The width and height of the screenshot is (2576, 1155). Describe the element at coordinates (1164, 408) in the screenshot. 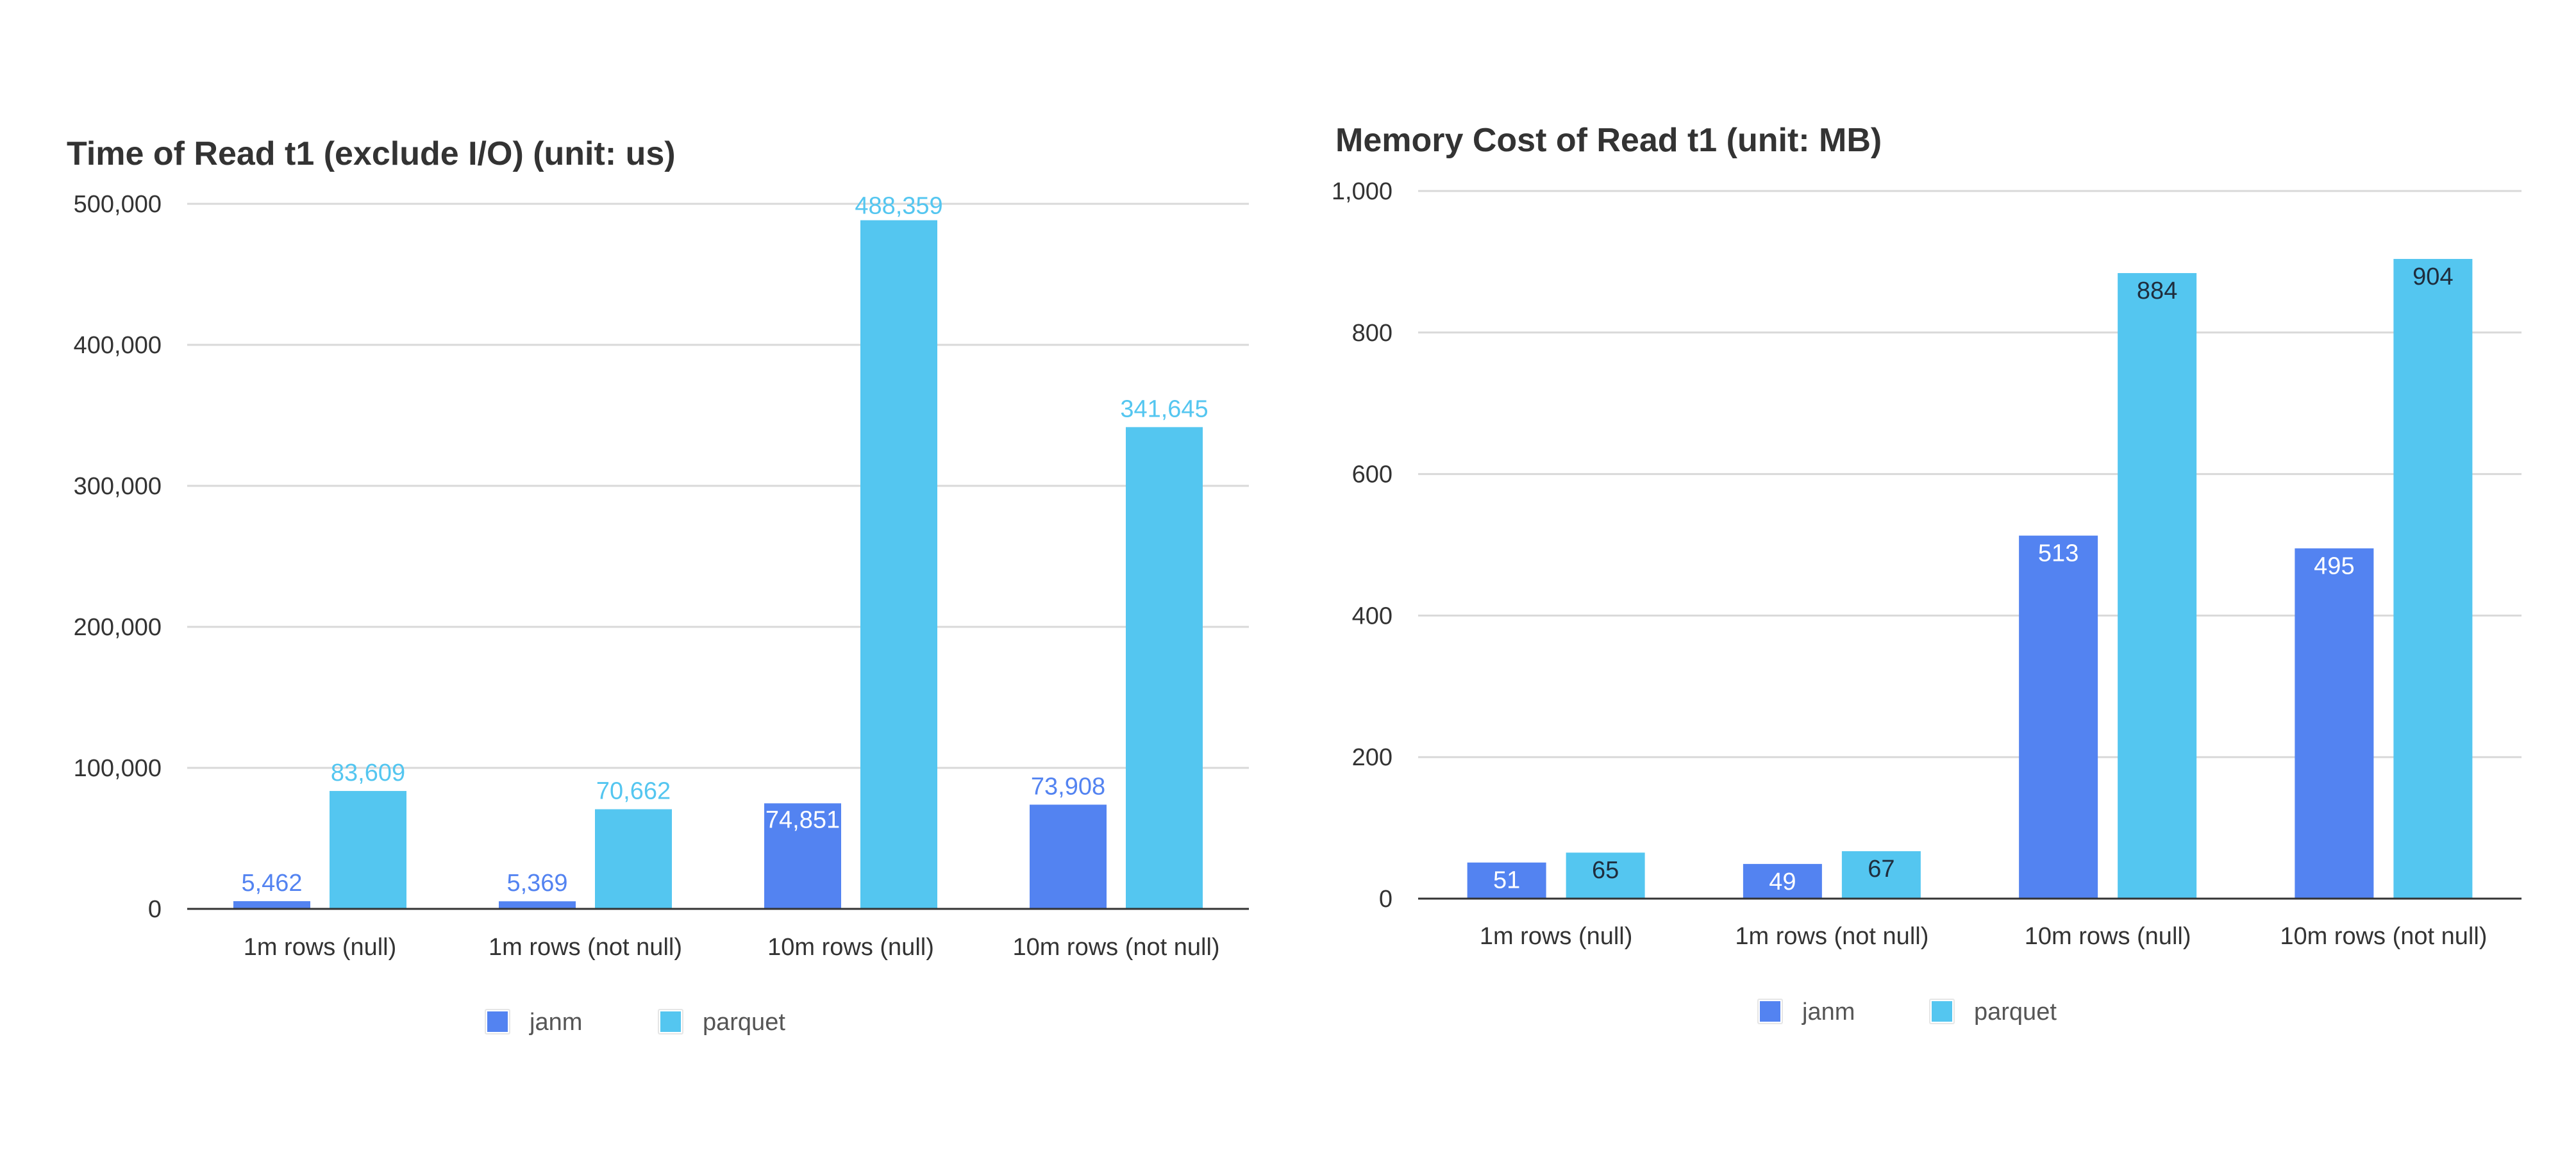

I see `data-label-parquet: 341,645` at that location.